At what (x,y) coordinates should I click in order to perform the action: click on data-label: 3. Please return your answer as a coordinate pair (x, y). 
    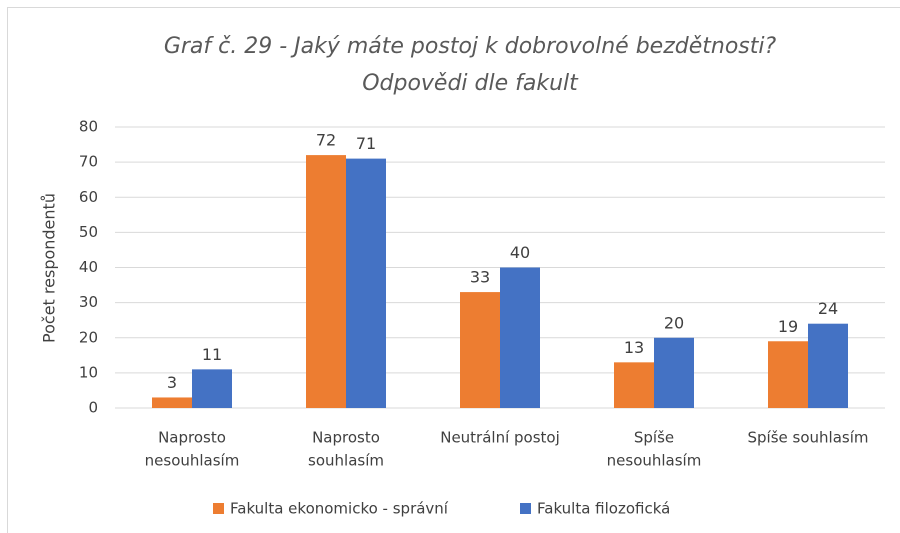
    Looking at the image, I should click on (172, 382).